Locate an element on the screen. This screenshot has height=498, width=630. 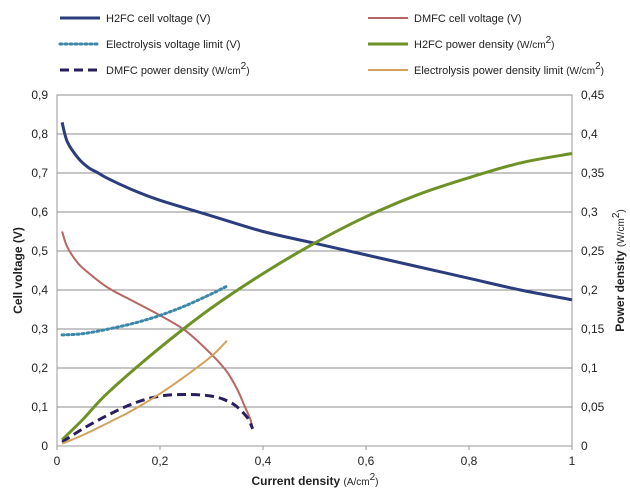
y-tick-label: 0,3 is located at coordinates (39, 329).